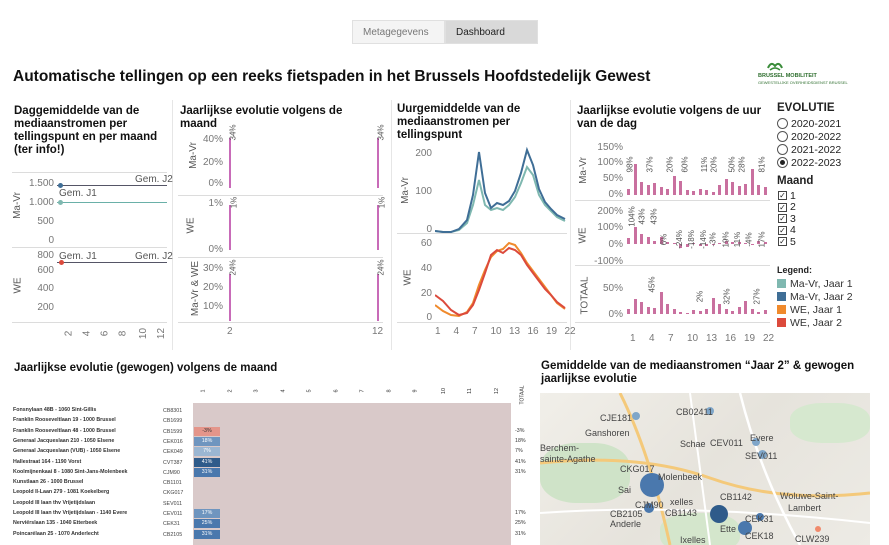  What do you see at coordinates (212, 162) in the screenshot?
I see `p2-tick: 20%` at bounding box center [212, 162].